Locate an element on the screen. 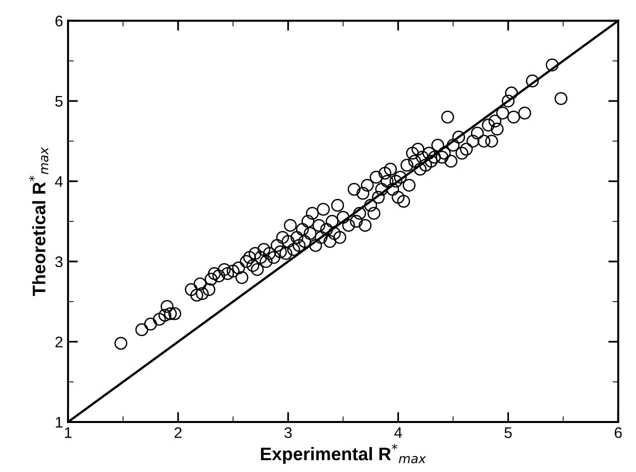 Image resolution: width=636 pixels, height=472 pixels. y-tick-label: 3 is located at coordinates (59, 262).